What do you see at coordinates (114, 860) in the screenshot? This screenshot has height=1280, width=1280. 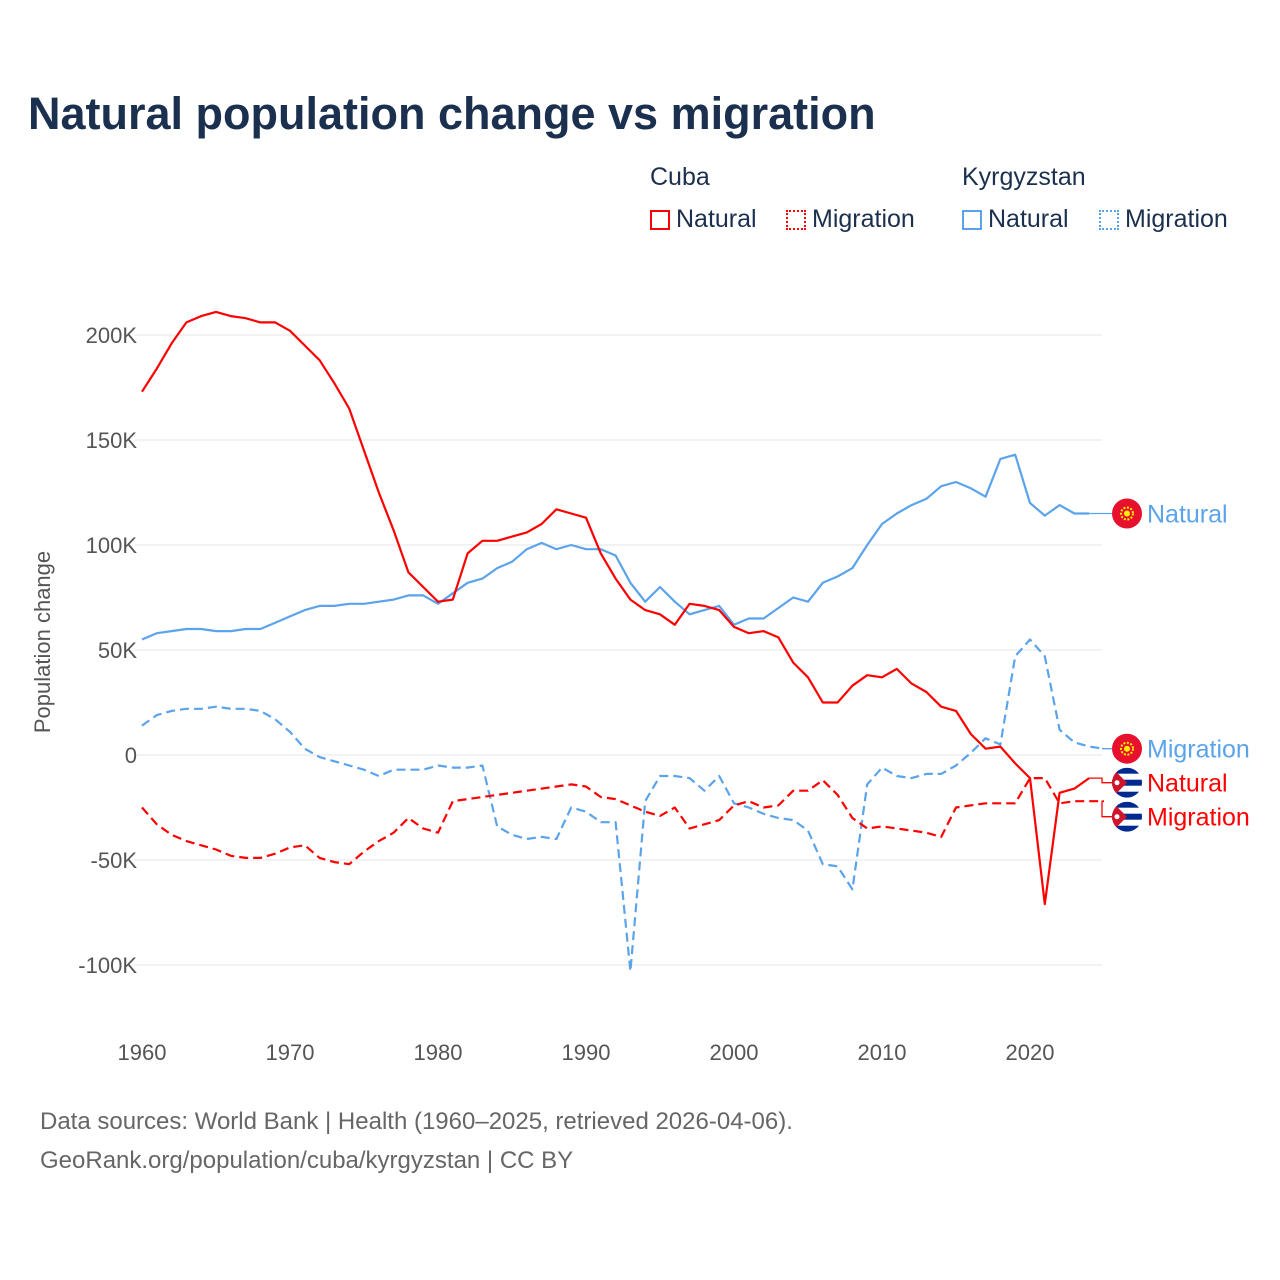 I see `y-tick-label: -50K` at bounding box center [114, 860].